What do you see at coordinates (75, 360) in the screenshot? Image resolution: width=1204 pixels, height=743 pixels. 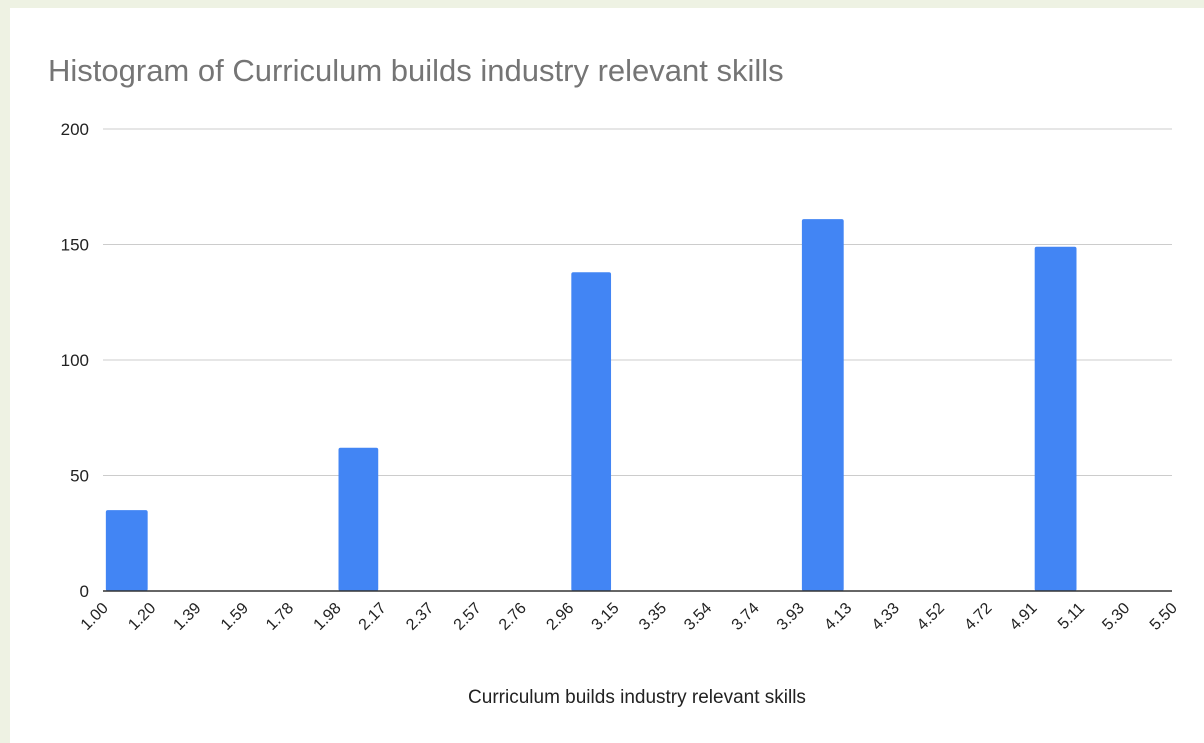 I see `y-tick-label: 100` at bounding box center [75, 360].